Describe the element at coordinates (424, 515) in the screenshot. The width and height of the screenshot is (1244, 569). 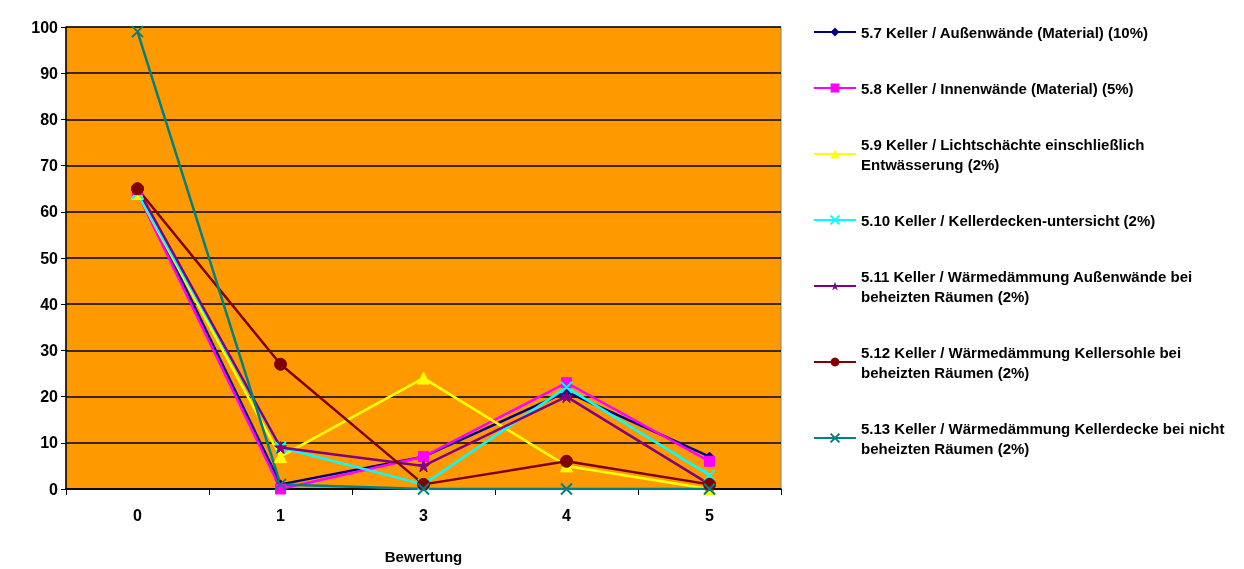
I see `x-tick-label: 3` at that location.